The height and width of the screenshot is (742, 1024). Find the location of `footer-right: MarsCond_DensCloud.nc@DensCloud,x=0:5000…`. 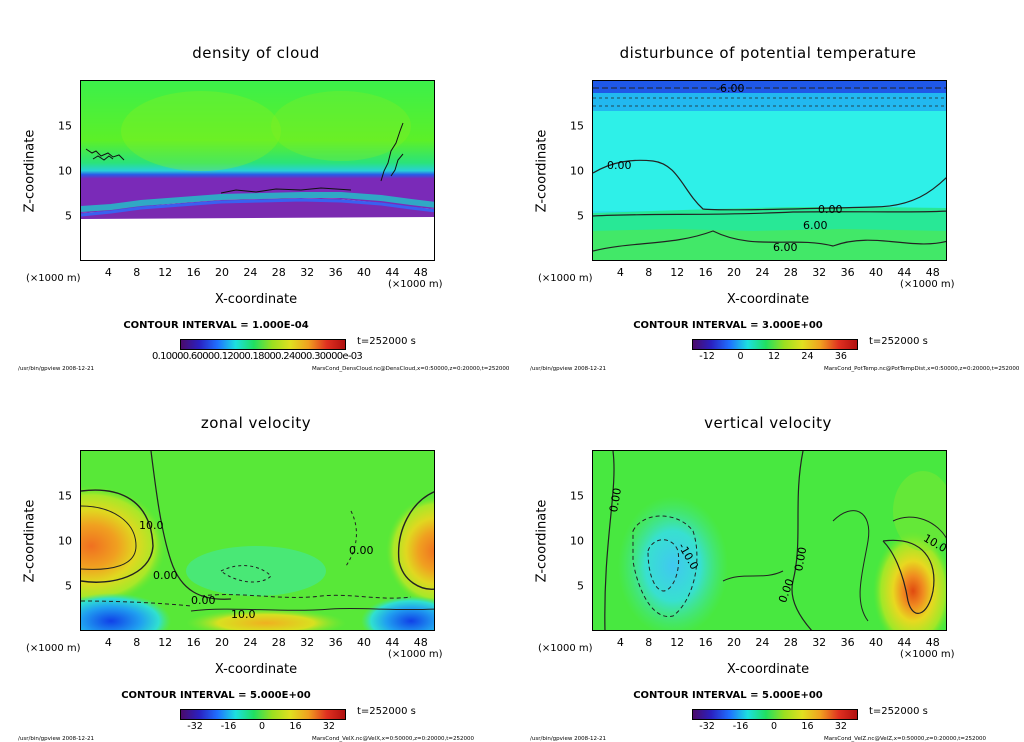

footer-right: MarsCond_DensCloud.nc@DensCloud,x=0:5000… is located at coordinates (411, 369).